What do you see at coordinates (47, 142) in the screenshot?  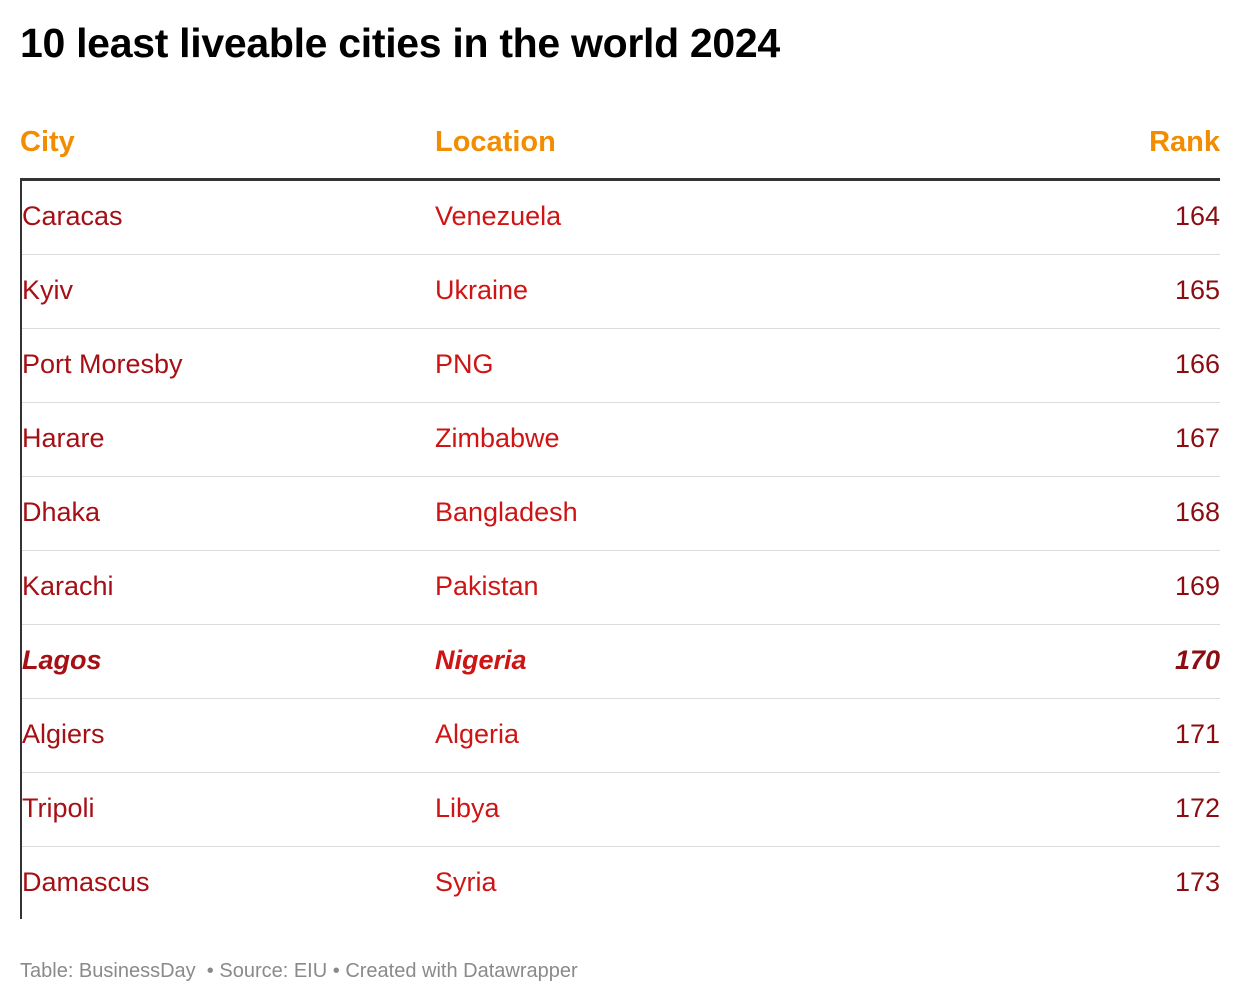 I see `column-header-city: City` at bounding box center [47, 142].